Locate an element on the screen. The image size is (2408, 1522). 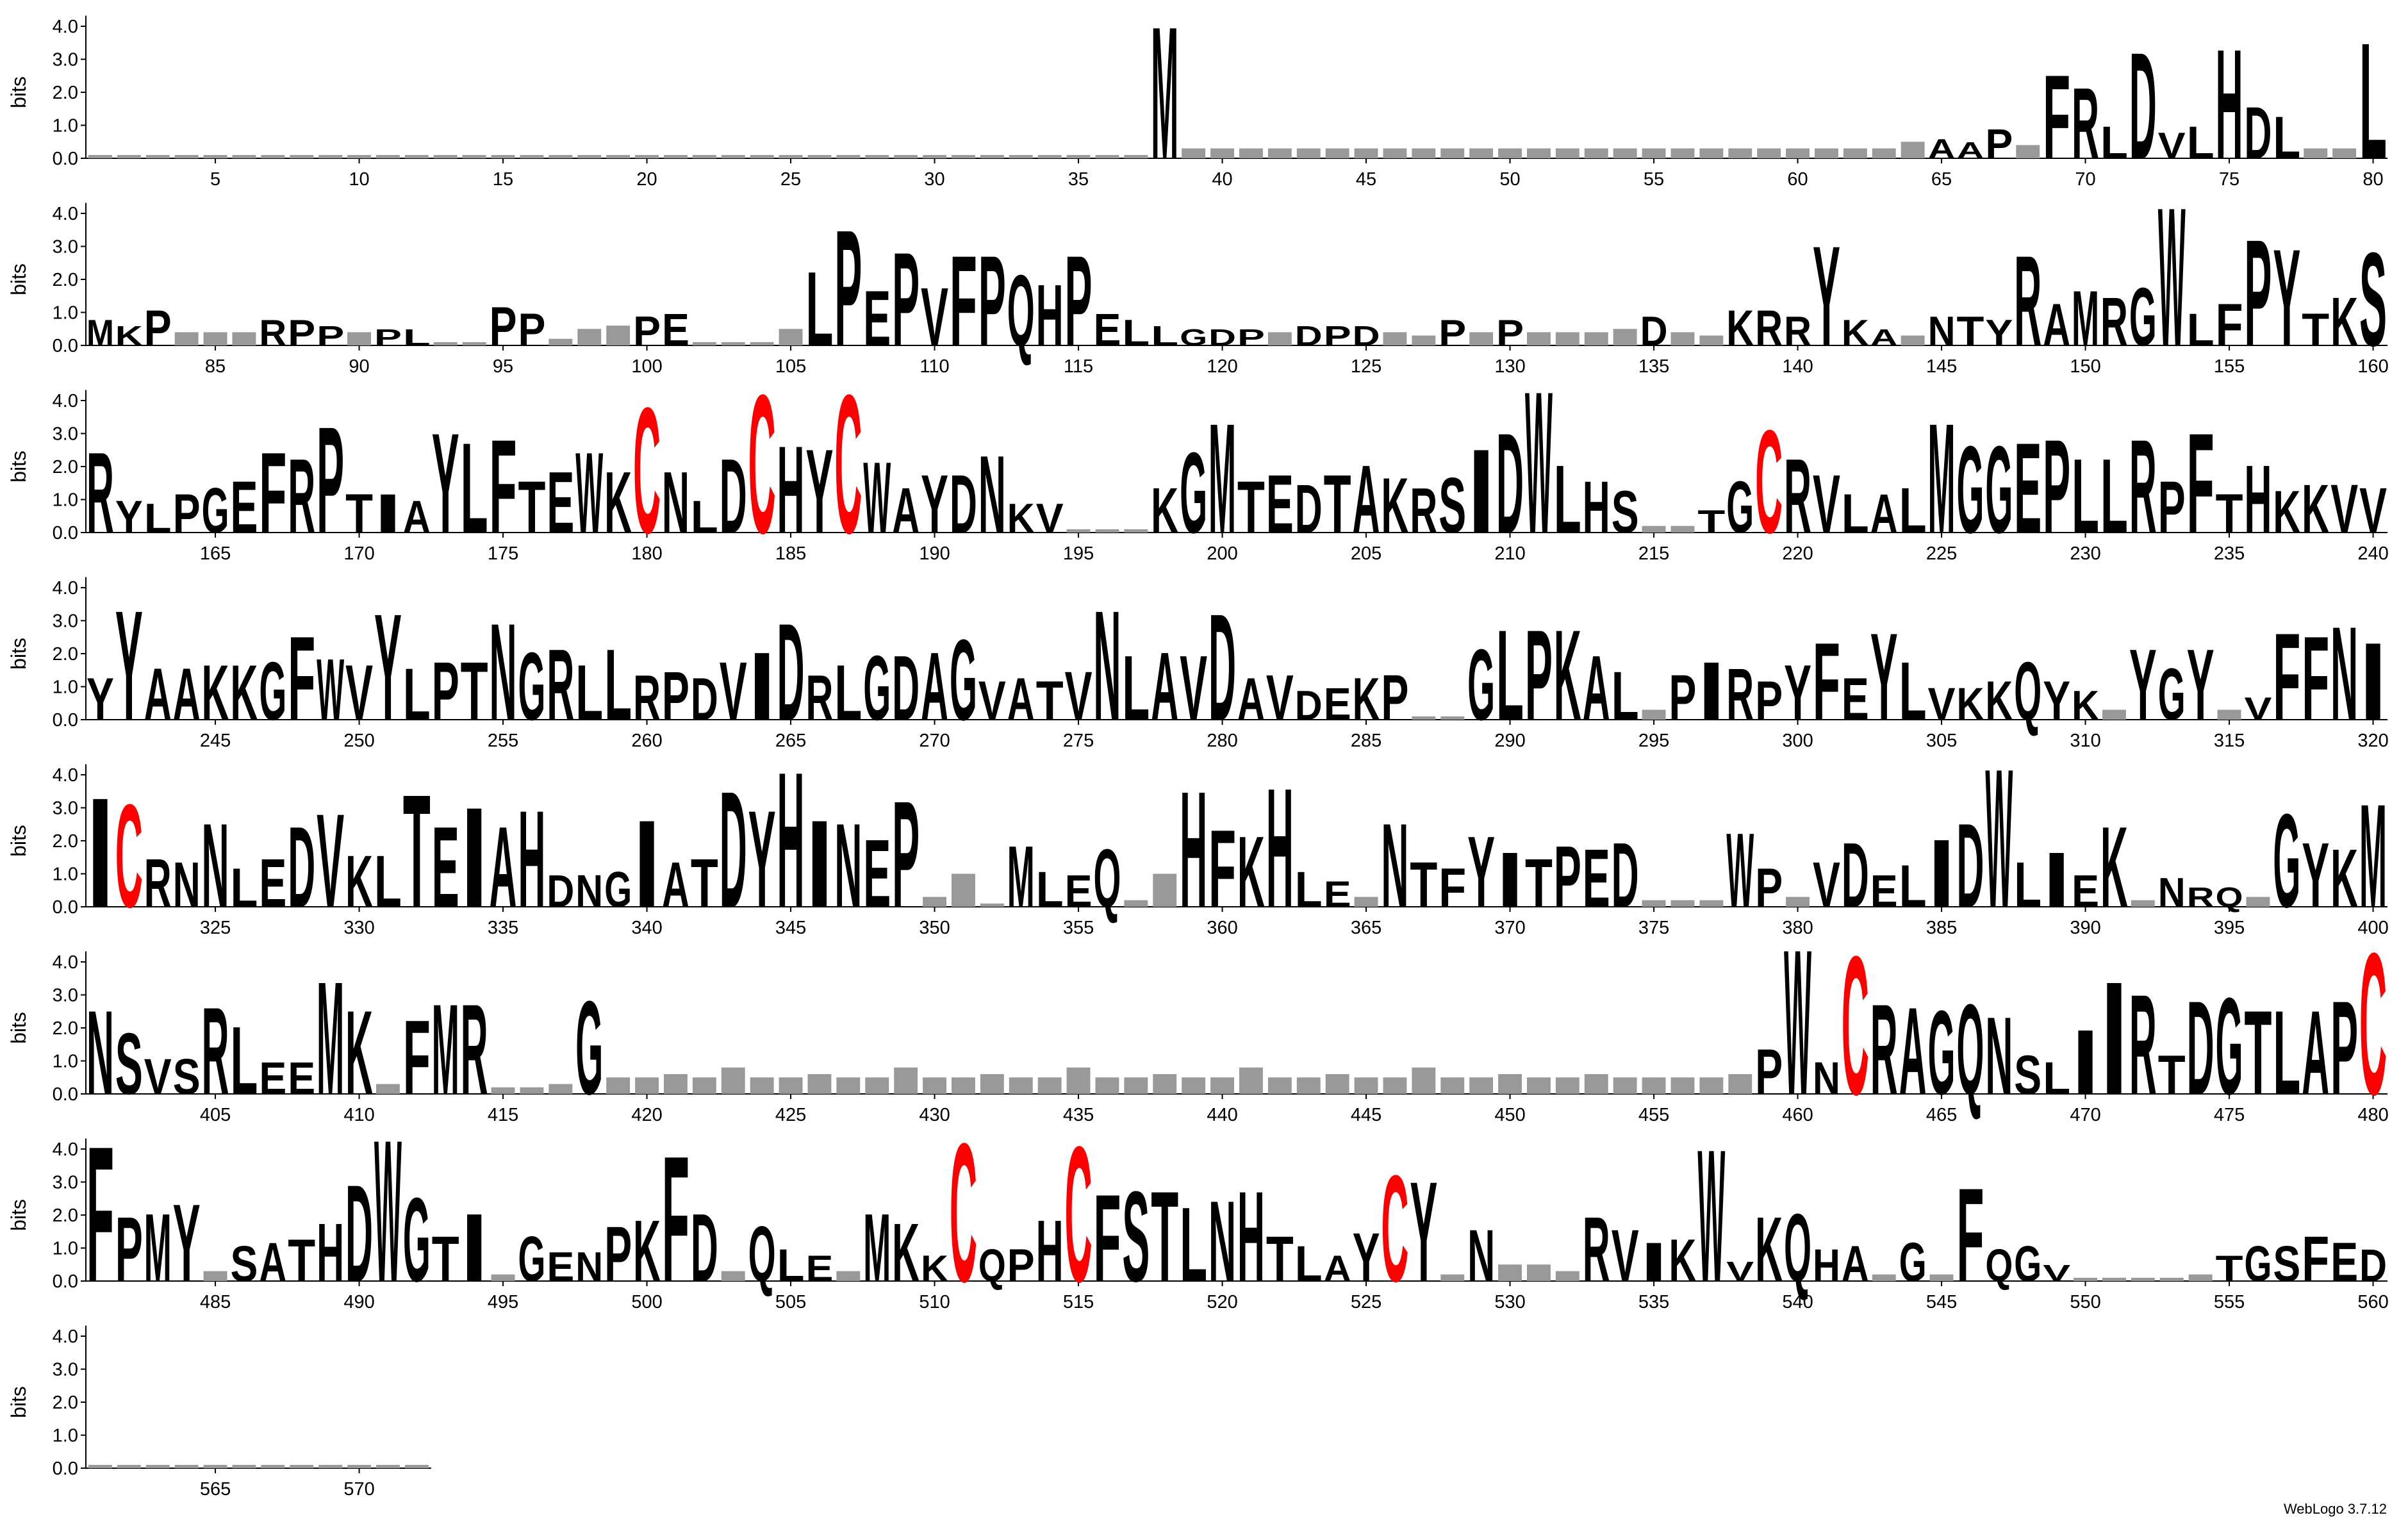
x-tick-label: 125 is located at coordinates (1366, 366).